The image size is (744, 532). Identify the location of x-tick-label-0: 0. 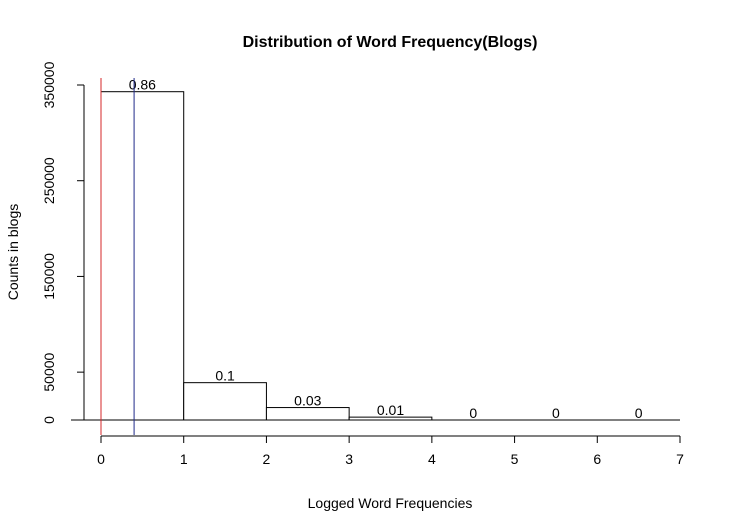
(101, 459).